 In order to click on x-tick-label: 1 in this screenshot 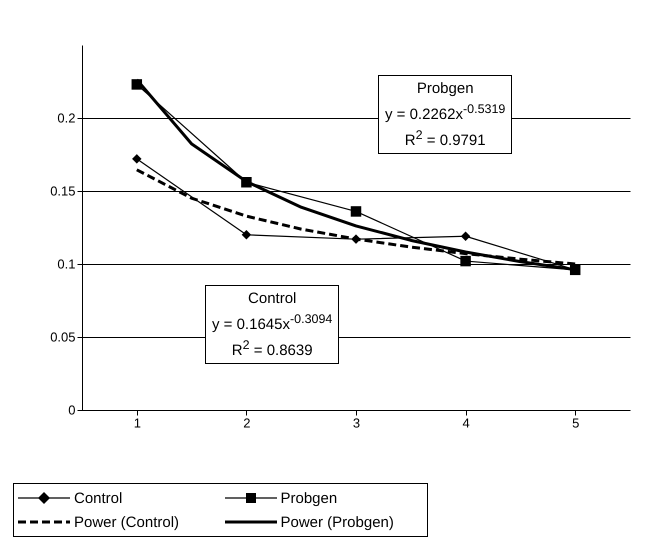, I will do `click(137, 423)`.